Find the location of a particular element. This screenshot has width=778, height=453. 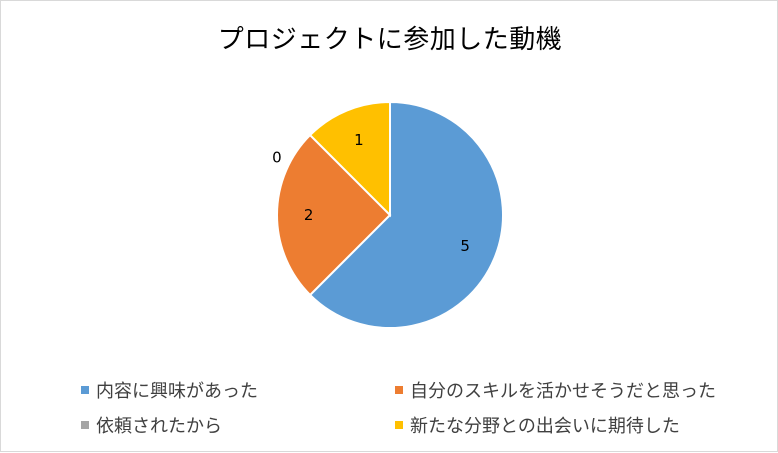

legend-swatch-interest is located at coordinates (85, 390).